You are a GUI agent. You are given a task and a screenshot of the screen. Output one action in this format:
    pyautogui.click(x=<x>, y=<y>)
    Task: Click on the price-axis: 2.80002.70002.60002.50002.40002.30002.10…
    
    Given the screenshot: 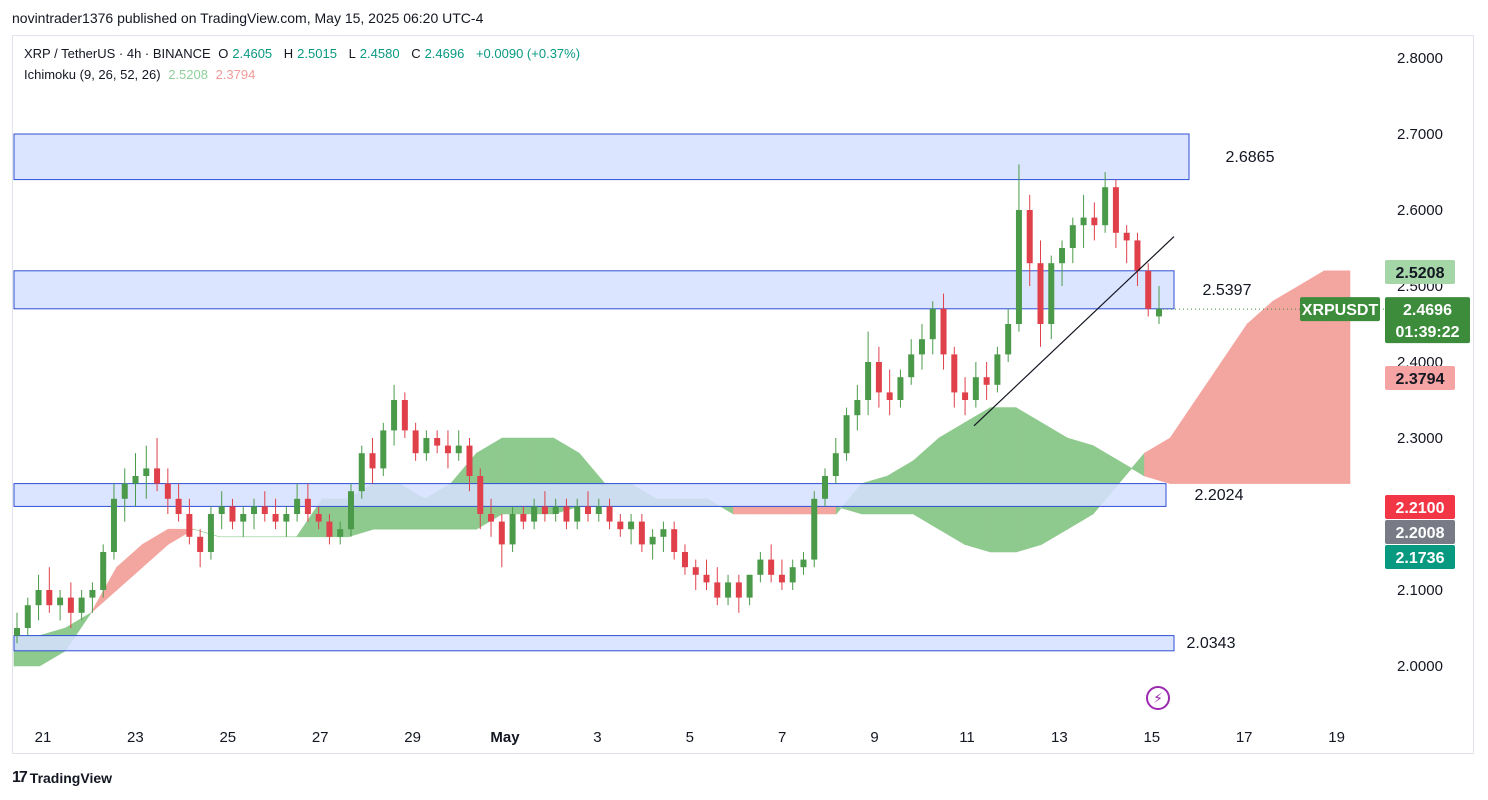 What is the action you would take?
    pyautogui.click(x=1420, y=362)
    